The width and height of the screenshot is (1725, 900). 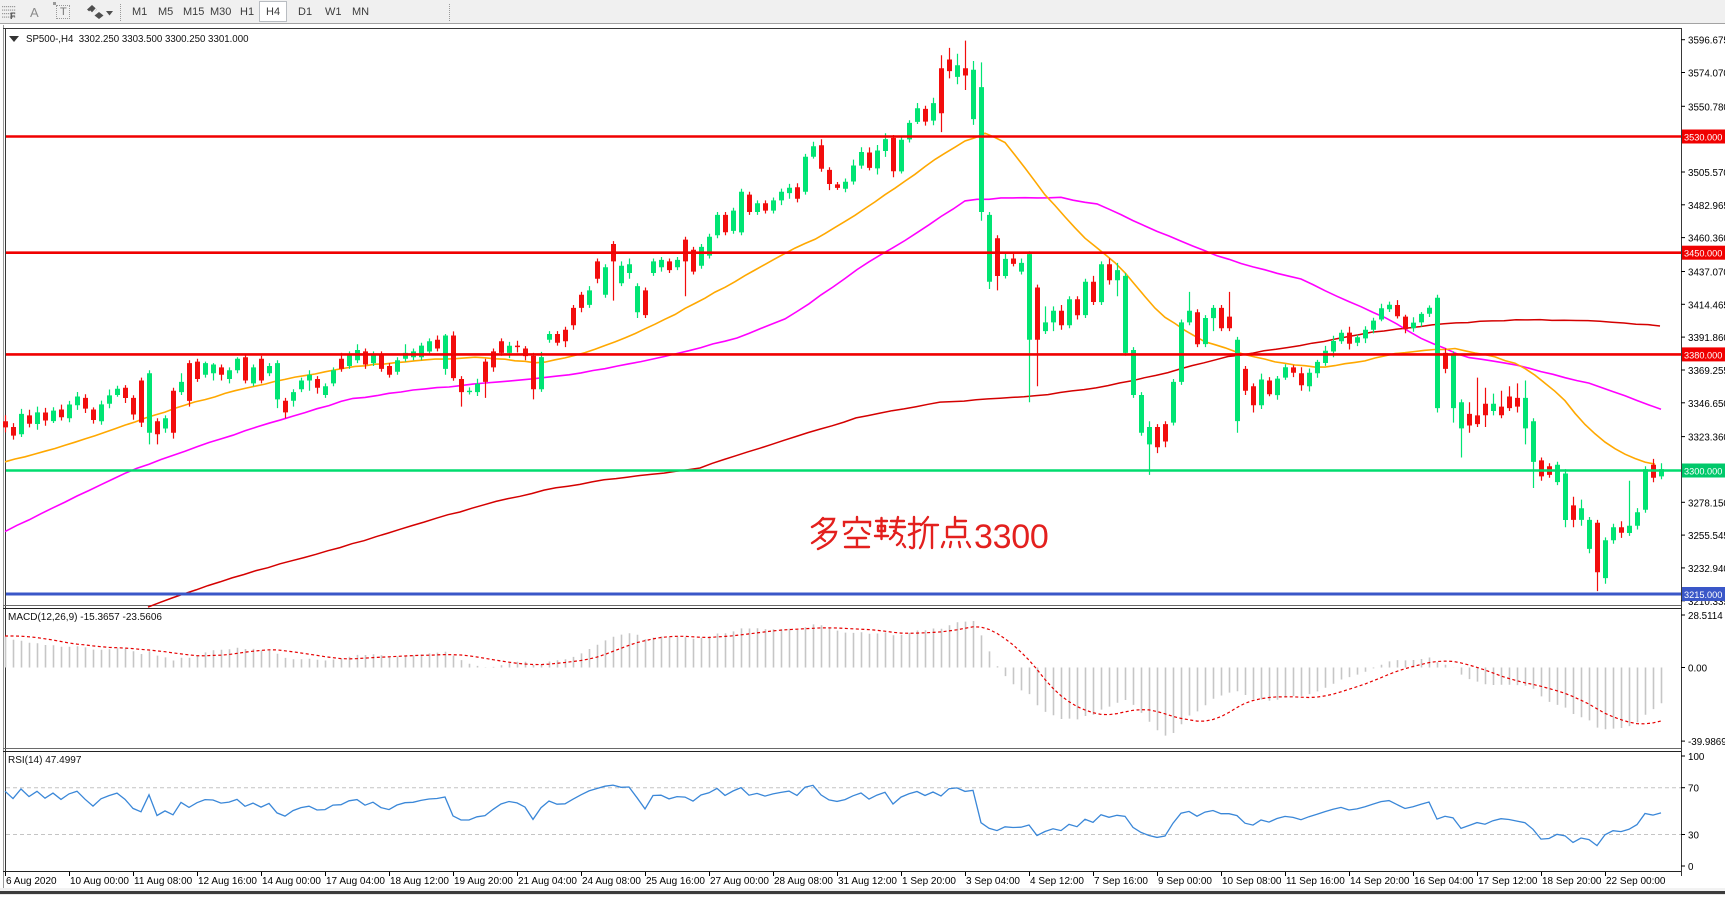 I want to click on svg-text: 4 Sep 12:00, so click(x=1057, y=881).